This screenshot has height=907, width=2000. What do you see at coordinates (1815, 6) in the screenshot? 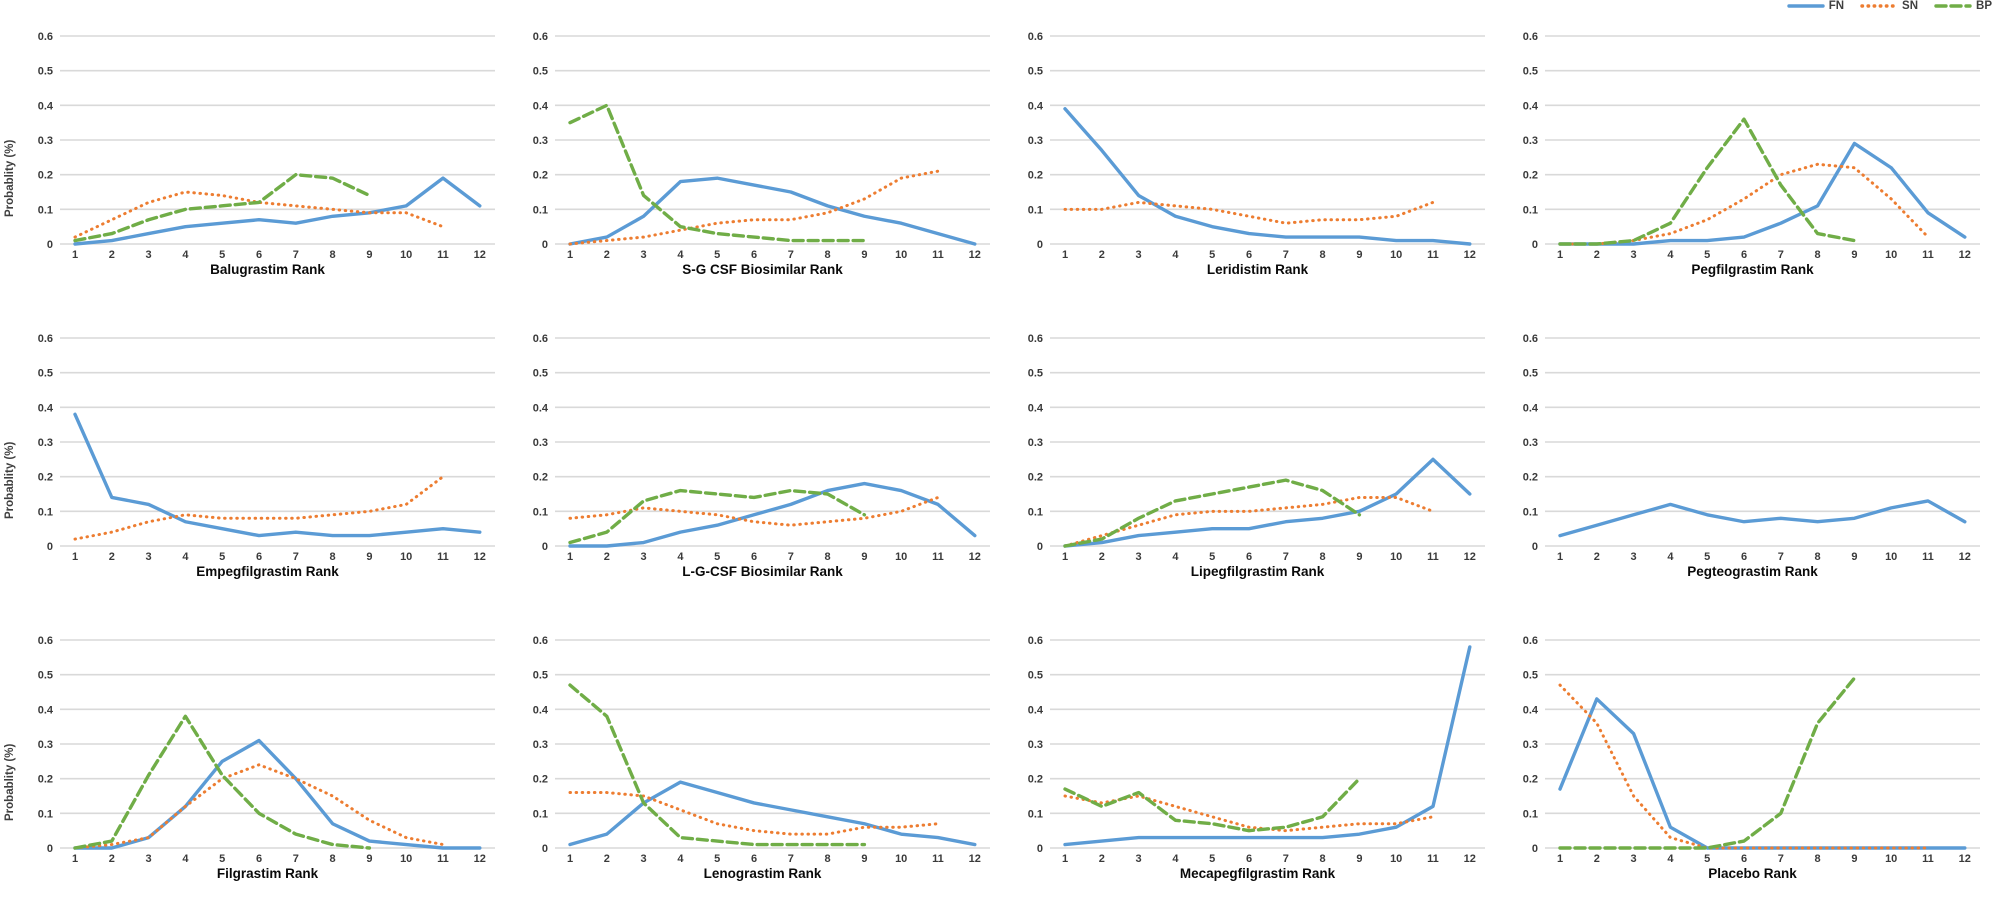
I see `legend-item-fn: FN` at bounding box center [1815, 6].